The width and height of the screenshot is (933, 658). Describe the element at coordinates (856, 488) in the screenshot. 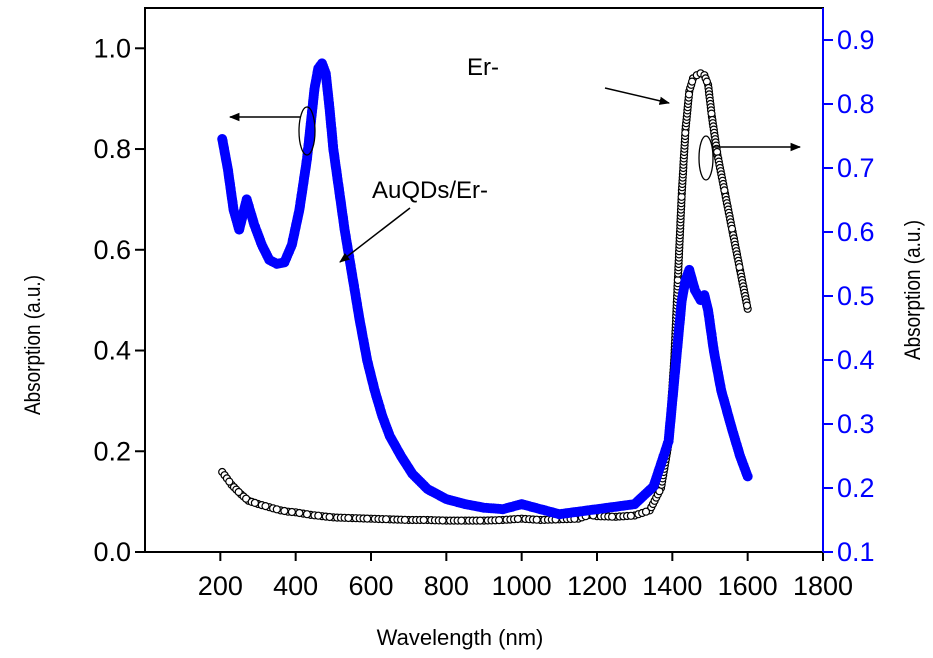

I see `right-y-tick-label: 0.2` at that location.